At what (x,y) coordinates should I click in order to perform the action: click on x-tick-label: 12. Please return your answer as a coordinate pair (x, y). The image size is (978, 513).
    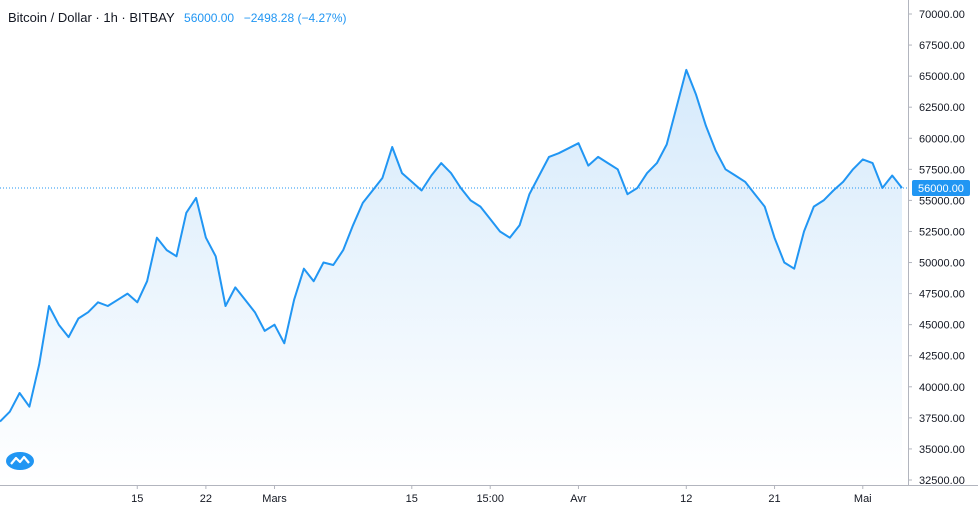
    Looking at the image, I should click on (686, 499).